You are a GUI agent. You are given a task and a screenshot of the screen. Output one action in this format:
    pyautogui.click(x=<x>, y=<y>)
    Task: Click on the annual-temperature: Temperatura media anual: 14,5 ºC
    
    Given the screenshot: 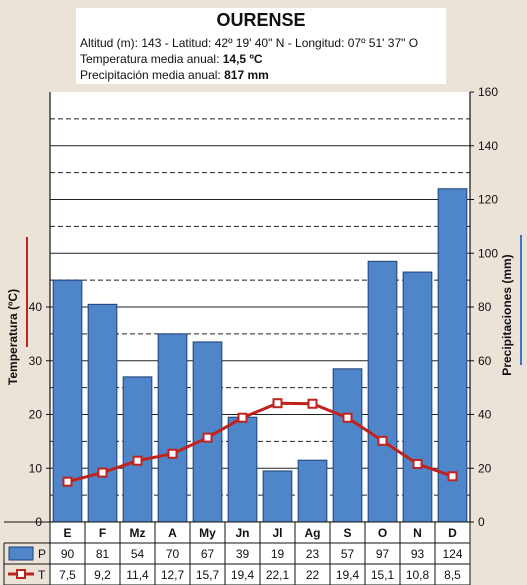 What is the action you would take?
    pyautogui.click(x=171, y=59)
    